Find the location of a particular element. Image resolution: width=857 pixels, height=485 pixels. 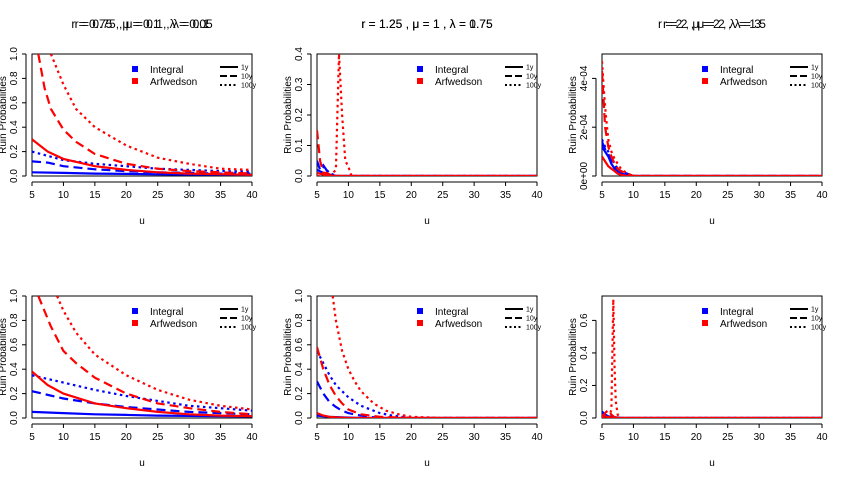

x-tick-label: 5 is located at coordinates (317, 195).